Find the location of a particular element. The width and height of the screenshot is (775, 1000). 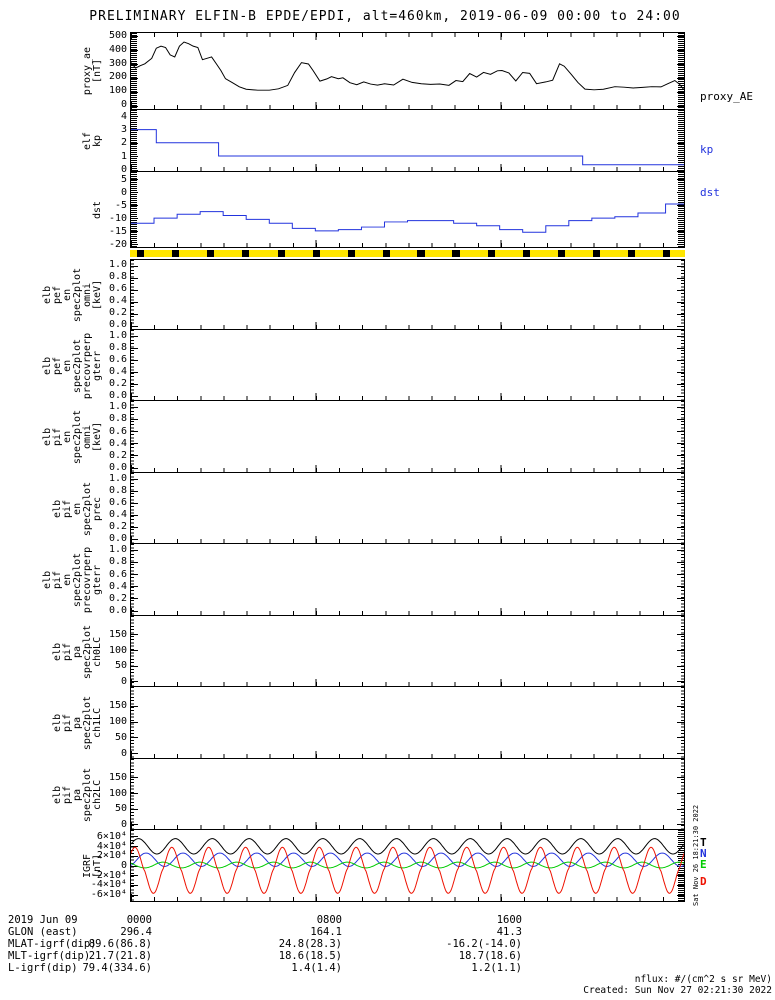

axis-label-line: ch1LC is located at coordinates (97, 723).